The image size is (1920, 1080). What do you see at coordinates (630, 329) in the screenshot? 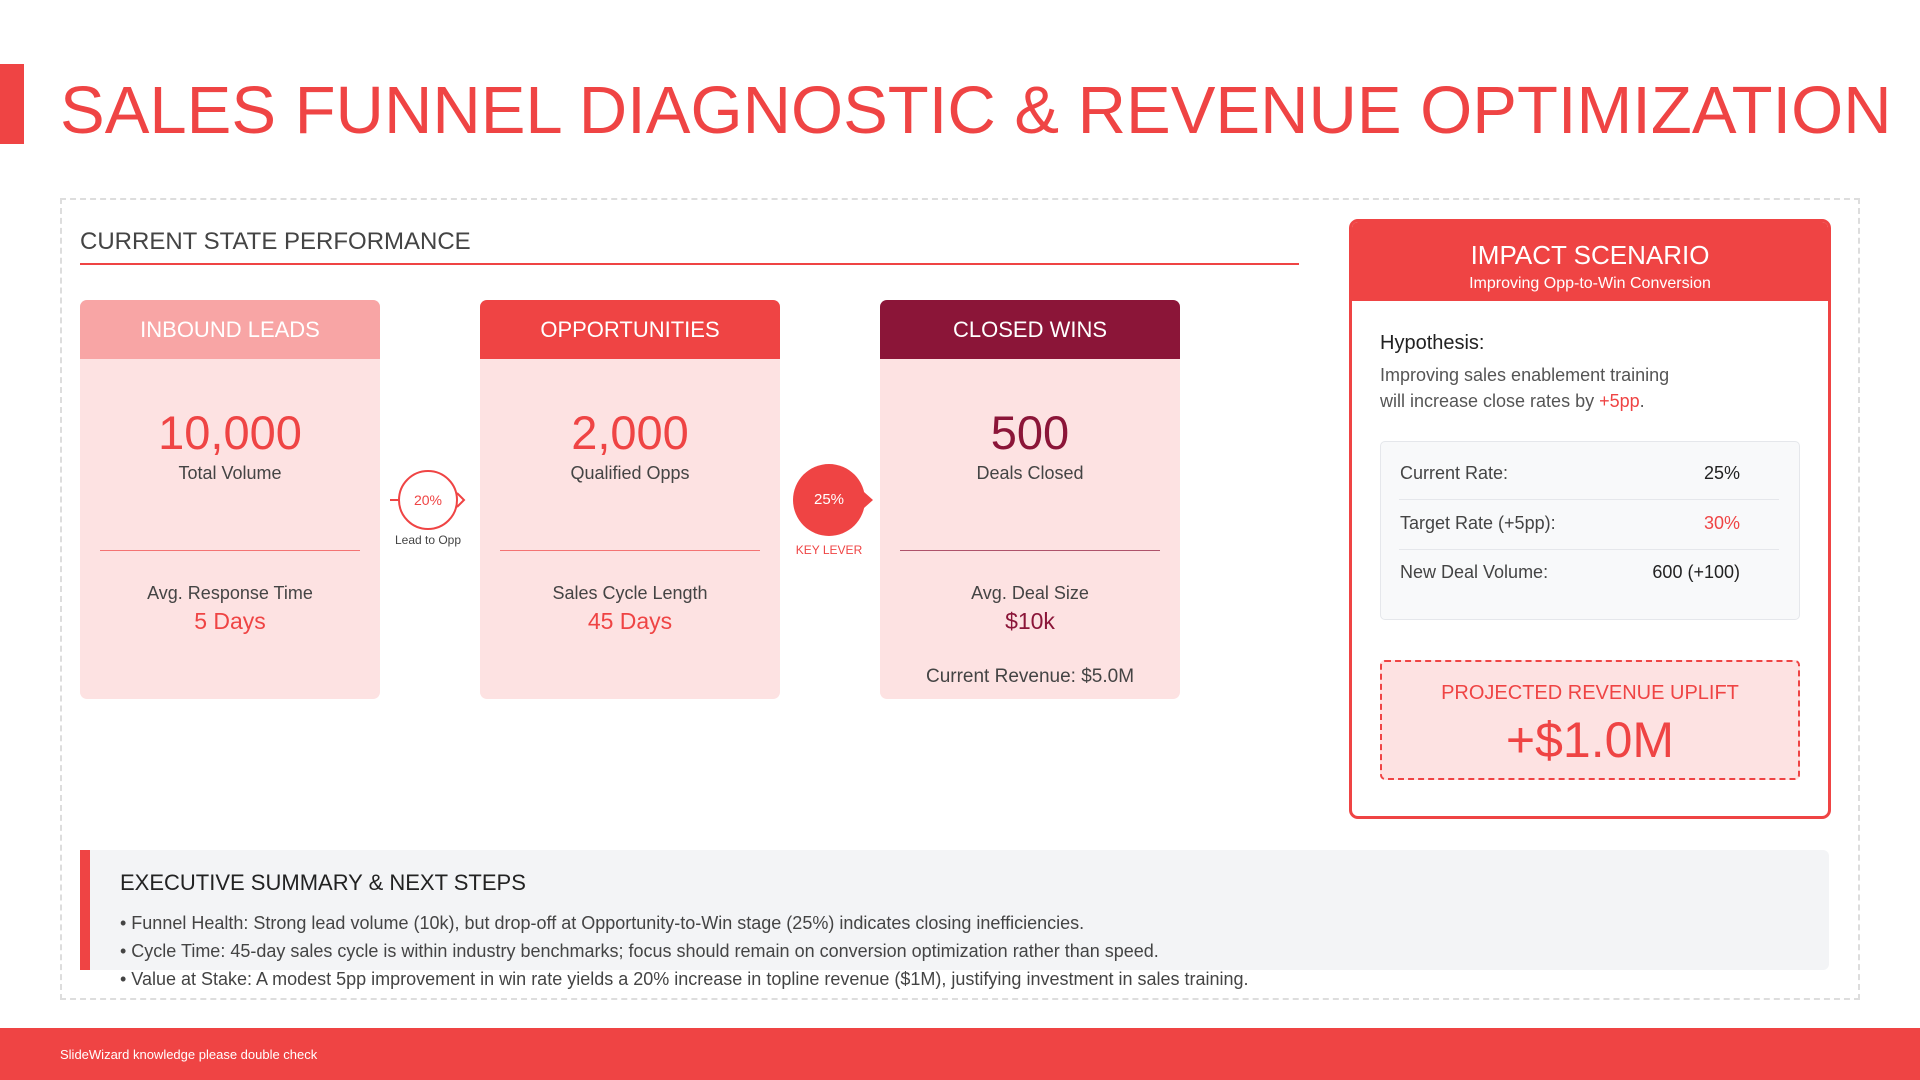
I see `stage-title: OPPORTUNITIES` at bounding box center [630, 329].